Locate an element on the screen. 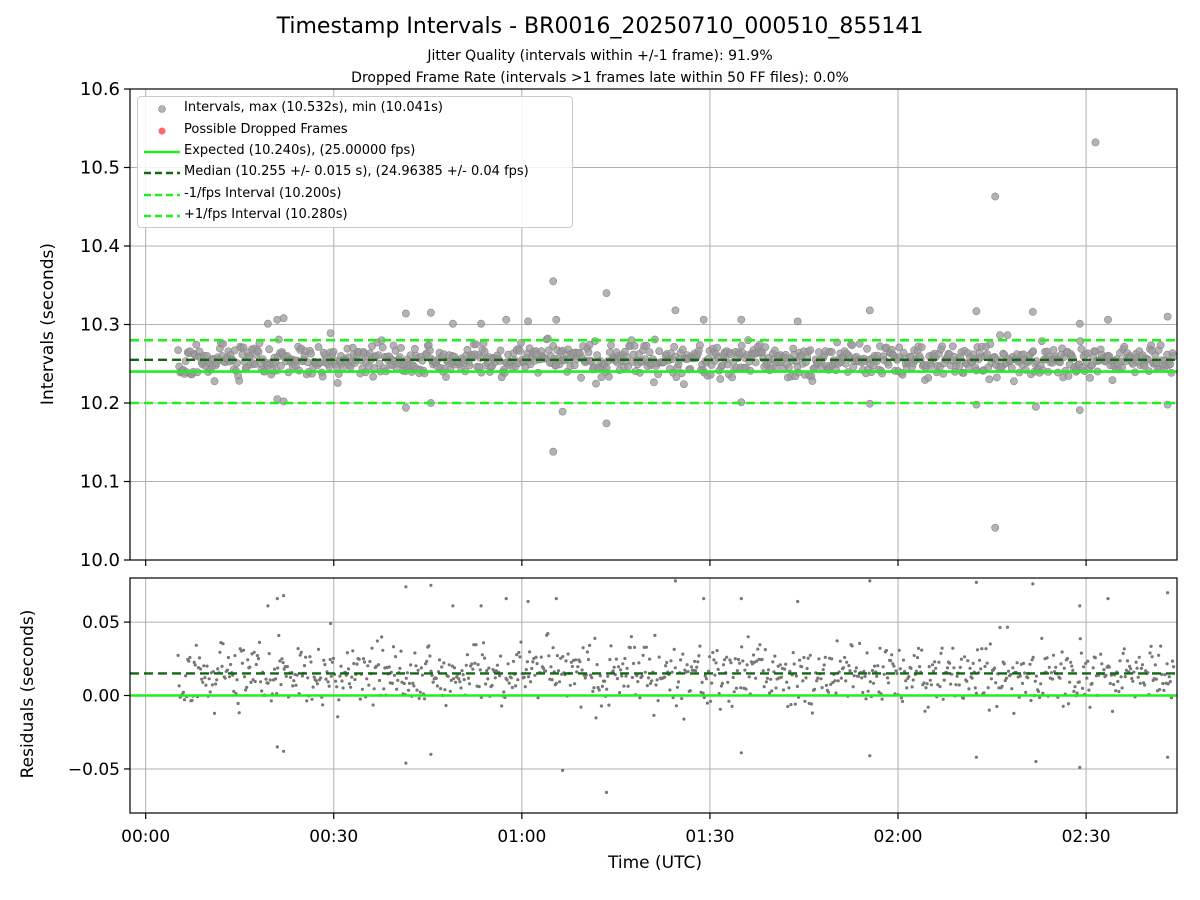  y-axis-label-residuals: Residuals (seconds) is located at coordinates (28, 694).